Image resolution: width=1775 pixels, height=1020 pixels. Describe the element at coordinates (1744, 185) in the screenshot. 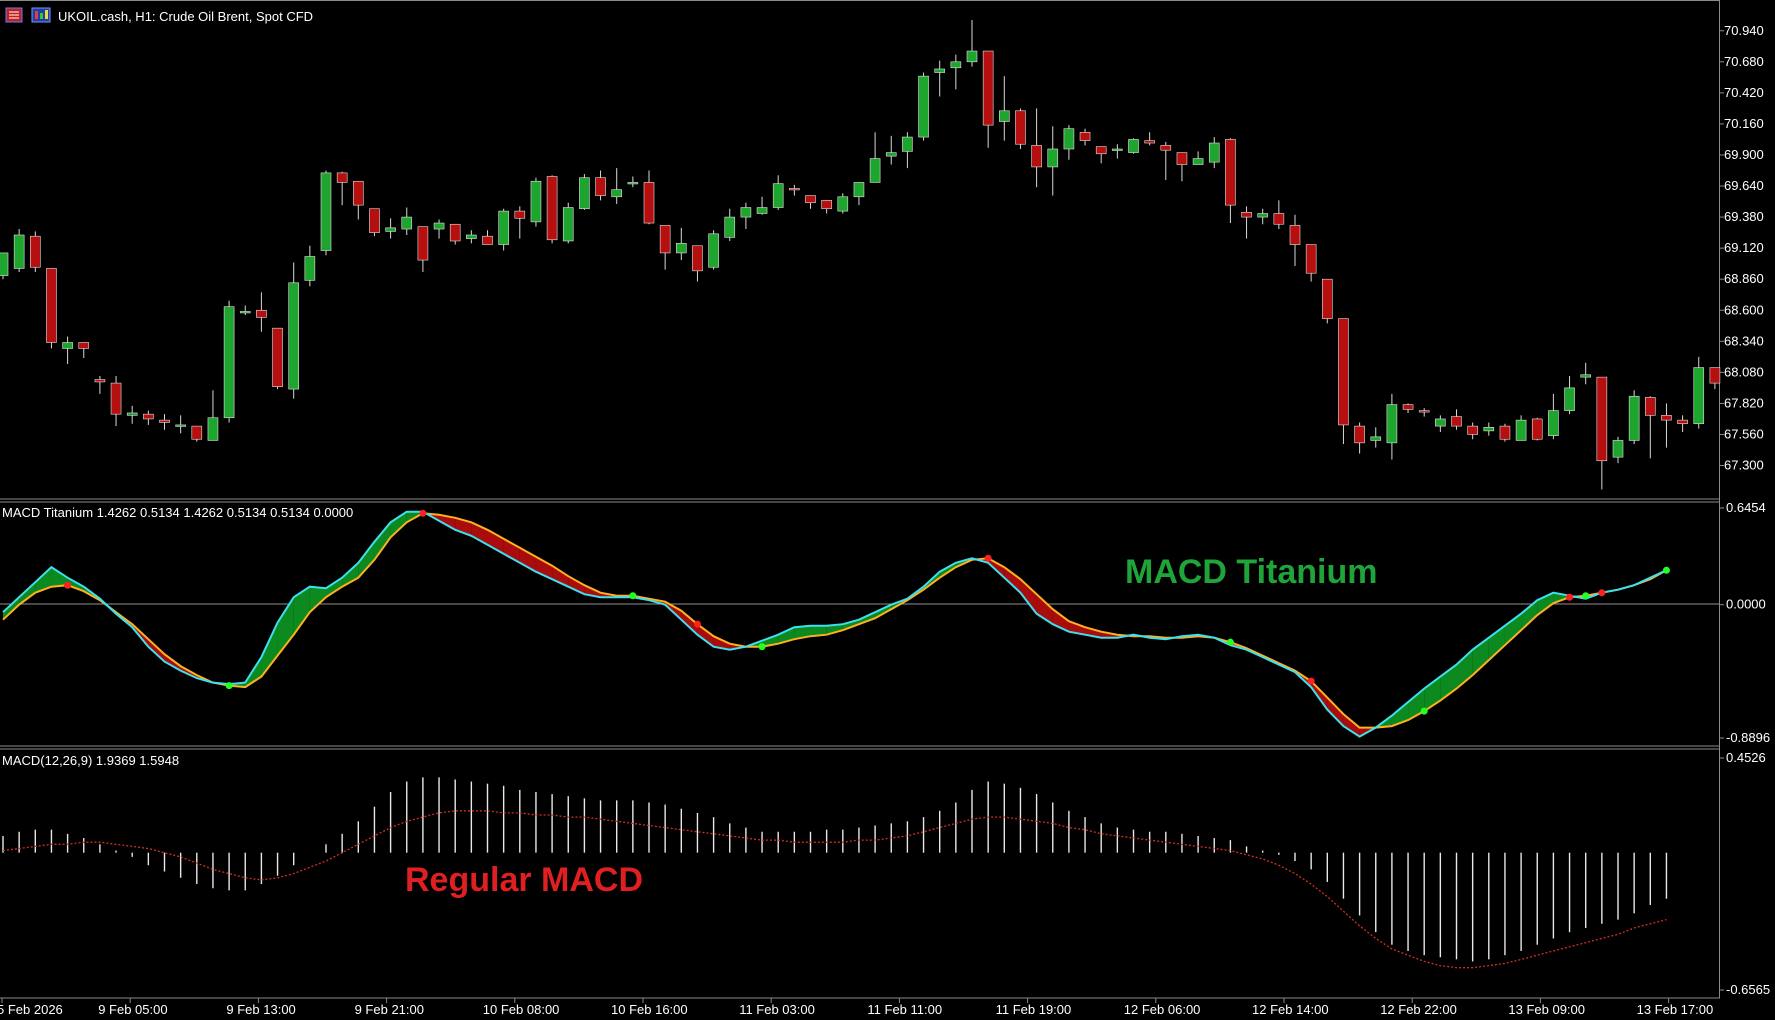

I see `price-tick-label: 69.640` at that location.